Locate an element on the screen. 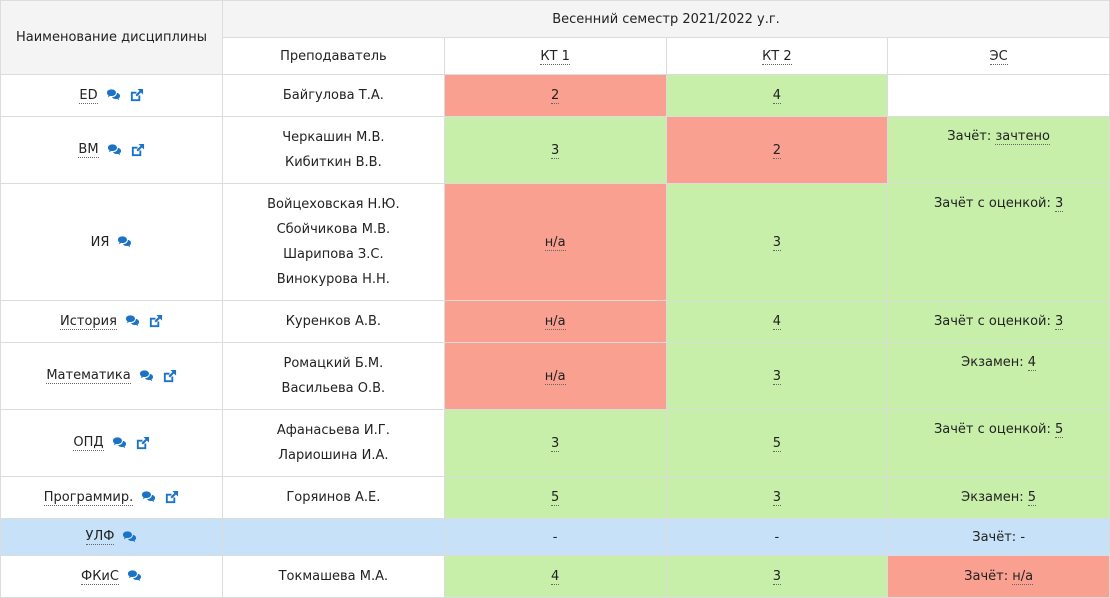  subject-column-header: Наименование дисциплины is located at coordinates (111, 37).